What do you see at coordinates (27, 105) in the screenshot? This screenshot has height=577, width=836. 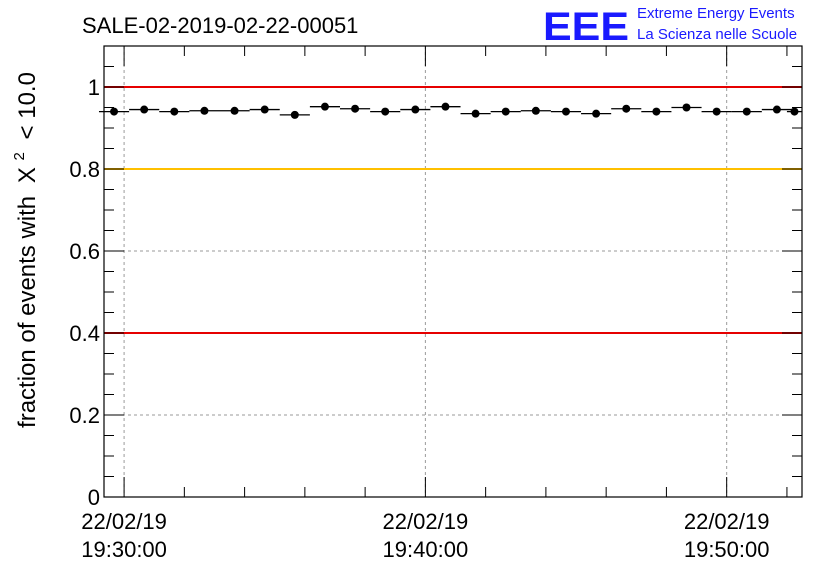 I see `y-axis-title-suffix: < 10.0` at bounding box center [27, 105].